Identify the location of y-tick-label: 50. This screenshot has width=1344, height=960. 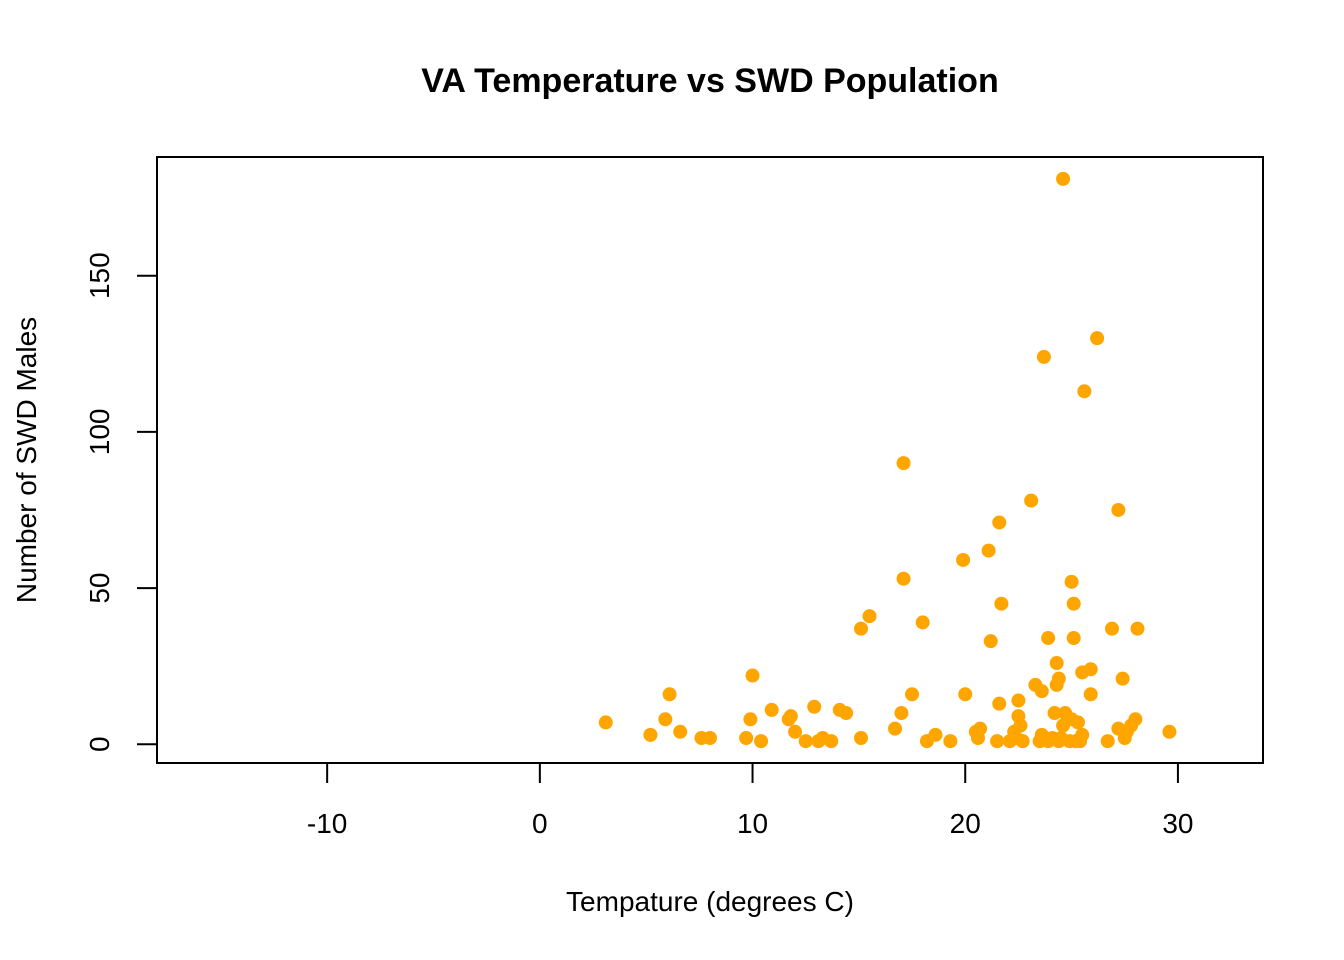
(99, 587).